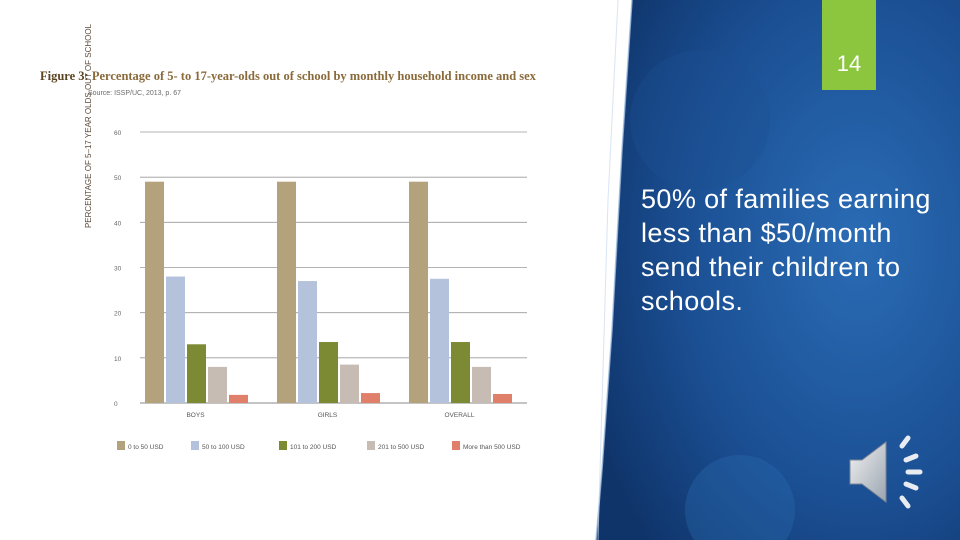  Describe the element at coordinates (886, 472) in the screenshot. I see `speaker-icon` at that location.